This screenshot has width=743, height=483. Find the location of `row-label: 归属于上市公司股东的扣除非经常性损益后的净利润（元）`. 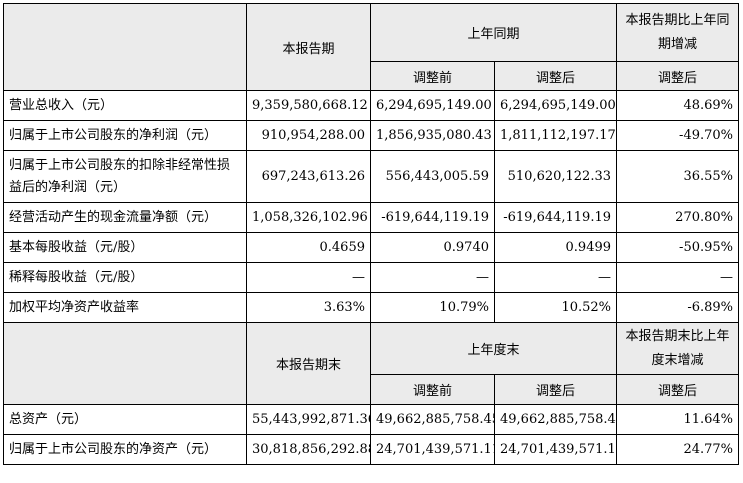

row-label: 归属于上市公司股东的扣除非经常性损益后的净利润（元） is located at coordinates (125, 176).